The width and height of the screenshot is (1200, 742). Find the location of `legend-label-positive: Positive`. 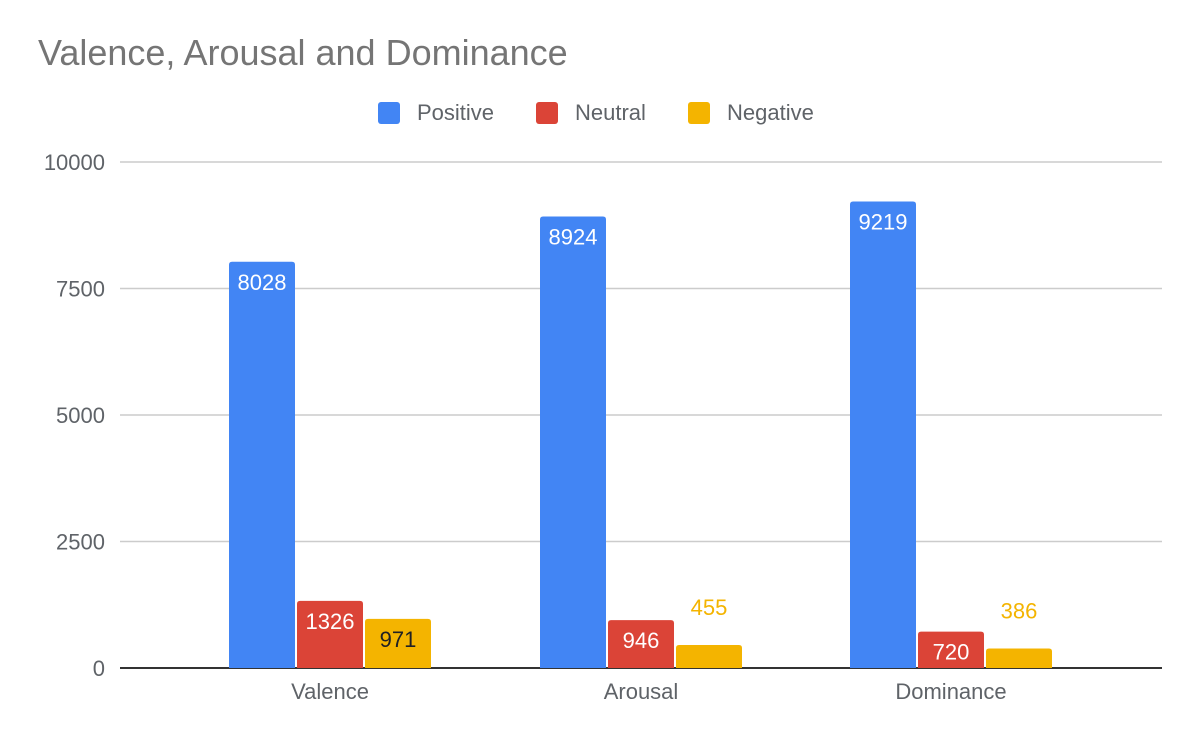

legend-label-positive: Positive is located at coordinates (455, 112).